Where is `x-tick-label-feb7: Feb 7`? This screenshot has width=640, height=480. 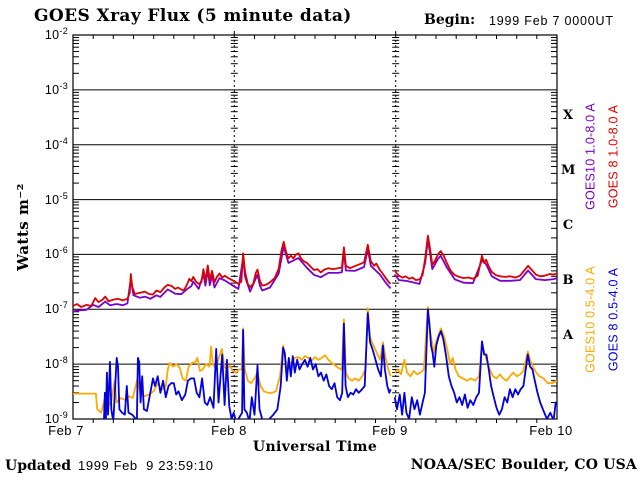
x-tick-label-feb7: Feb 7 is located at coordinates (66, 430).